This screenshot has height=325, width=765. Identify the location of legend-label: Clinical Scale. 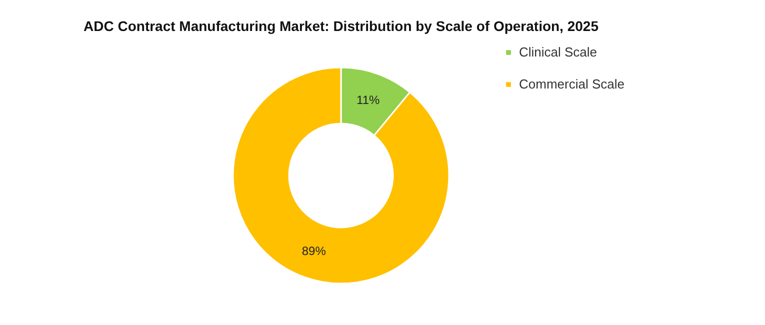
(558, 52).